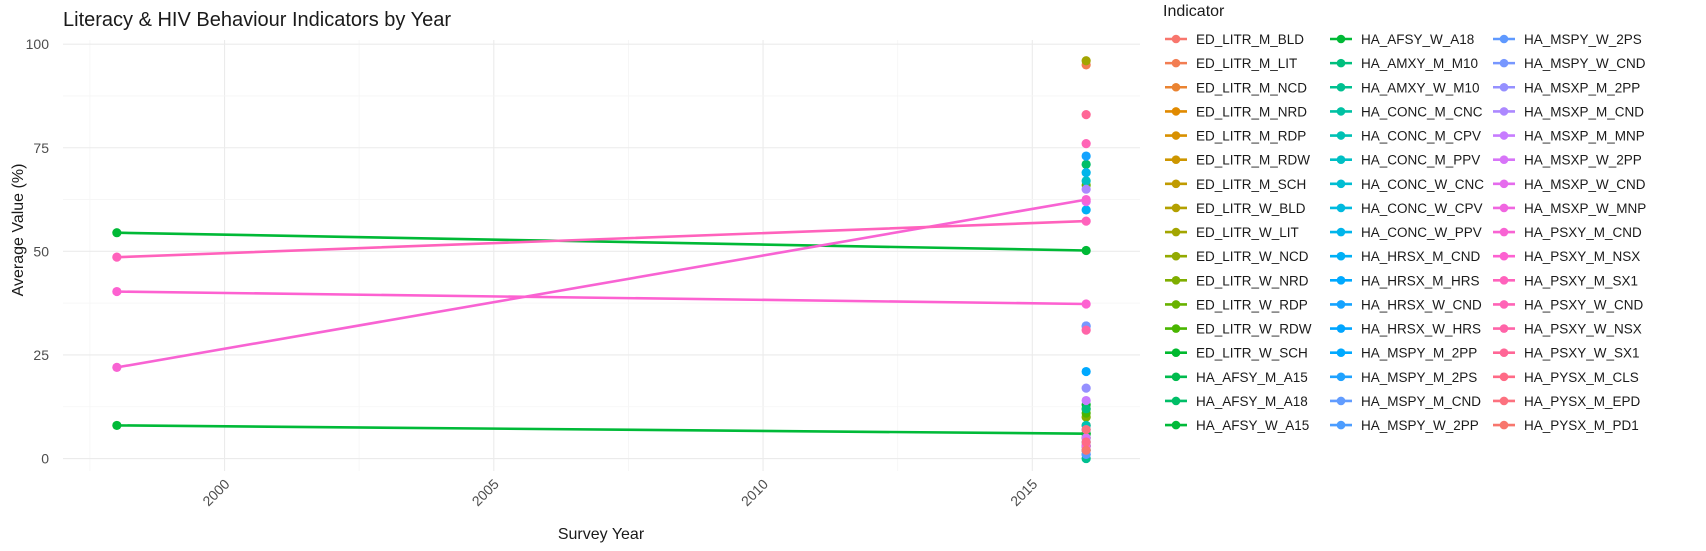 This screenshot has height=551, width=1706. Describe the element at coordinates (41, 148) in the screenshot. I see `y-tick-label: 75` at that location.